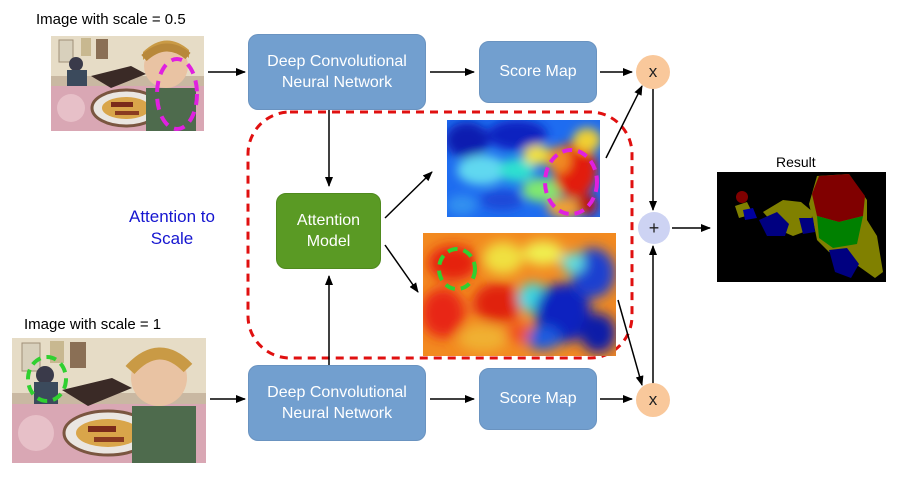  Describe the element at coordinates (337, 403) in the screenshot. I see `cnn-box-bottom: Deep Convolutional Neural Network` at that location.